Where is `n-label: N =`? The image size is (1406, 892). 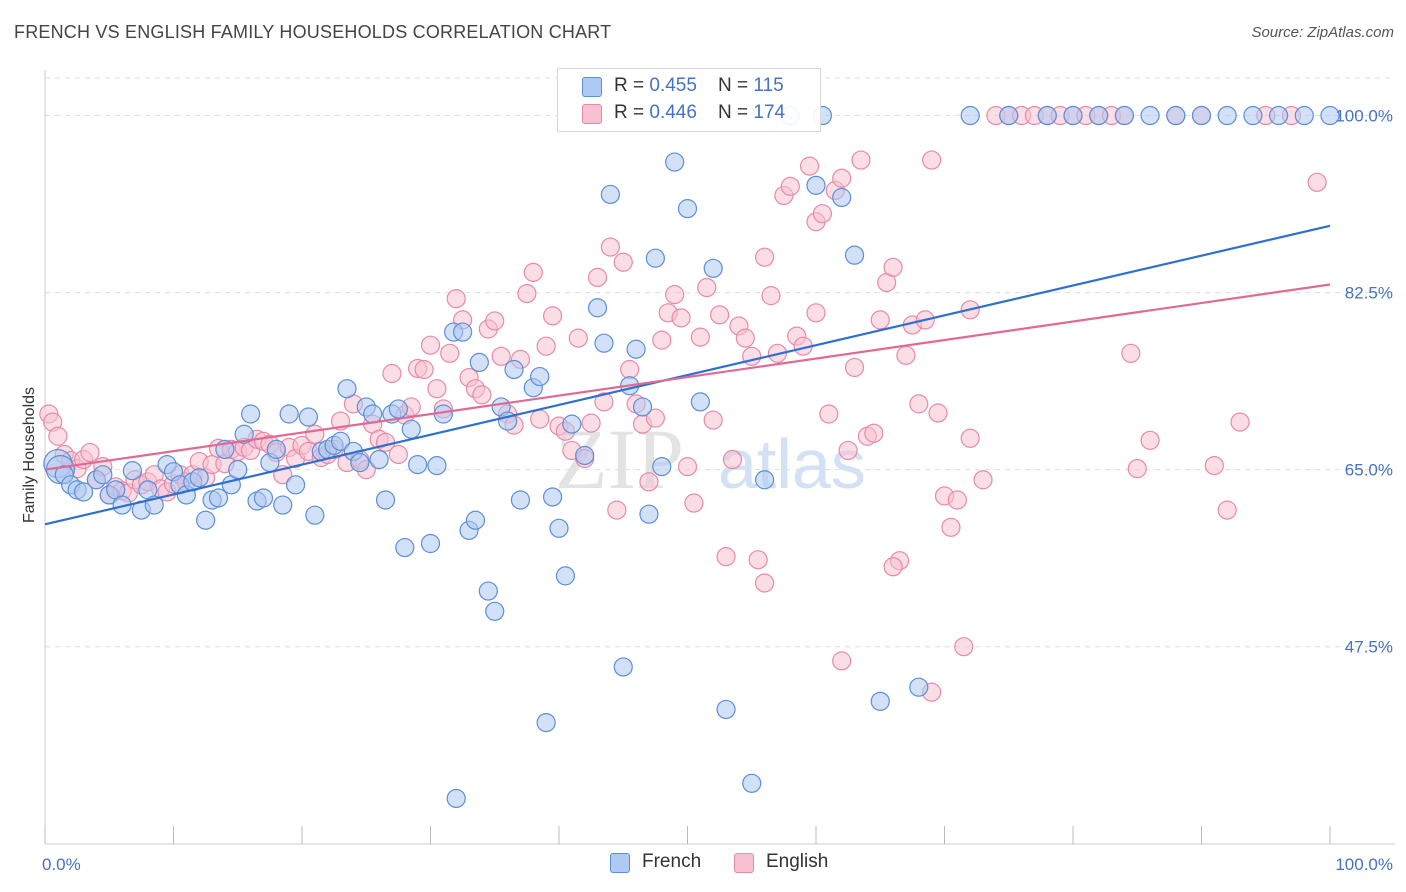 n-label: N = is located at coordinates (736, 112).